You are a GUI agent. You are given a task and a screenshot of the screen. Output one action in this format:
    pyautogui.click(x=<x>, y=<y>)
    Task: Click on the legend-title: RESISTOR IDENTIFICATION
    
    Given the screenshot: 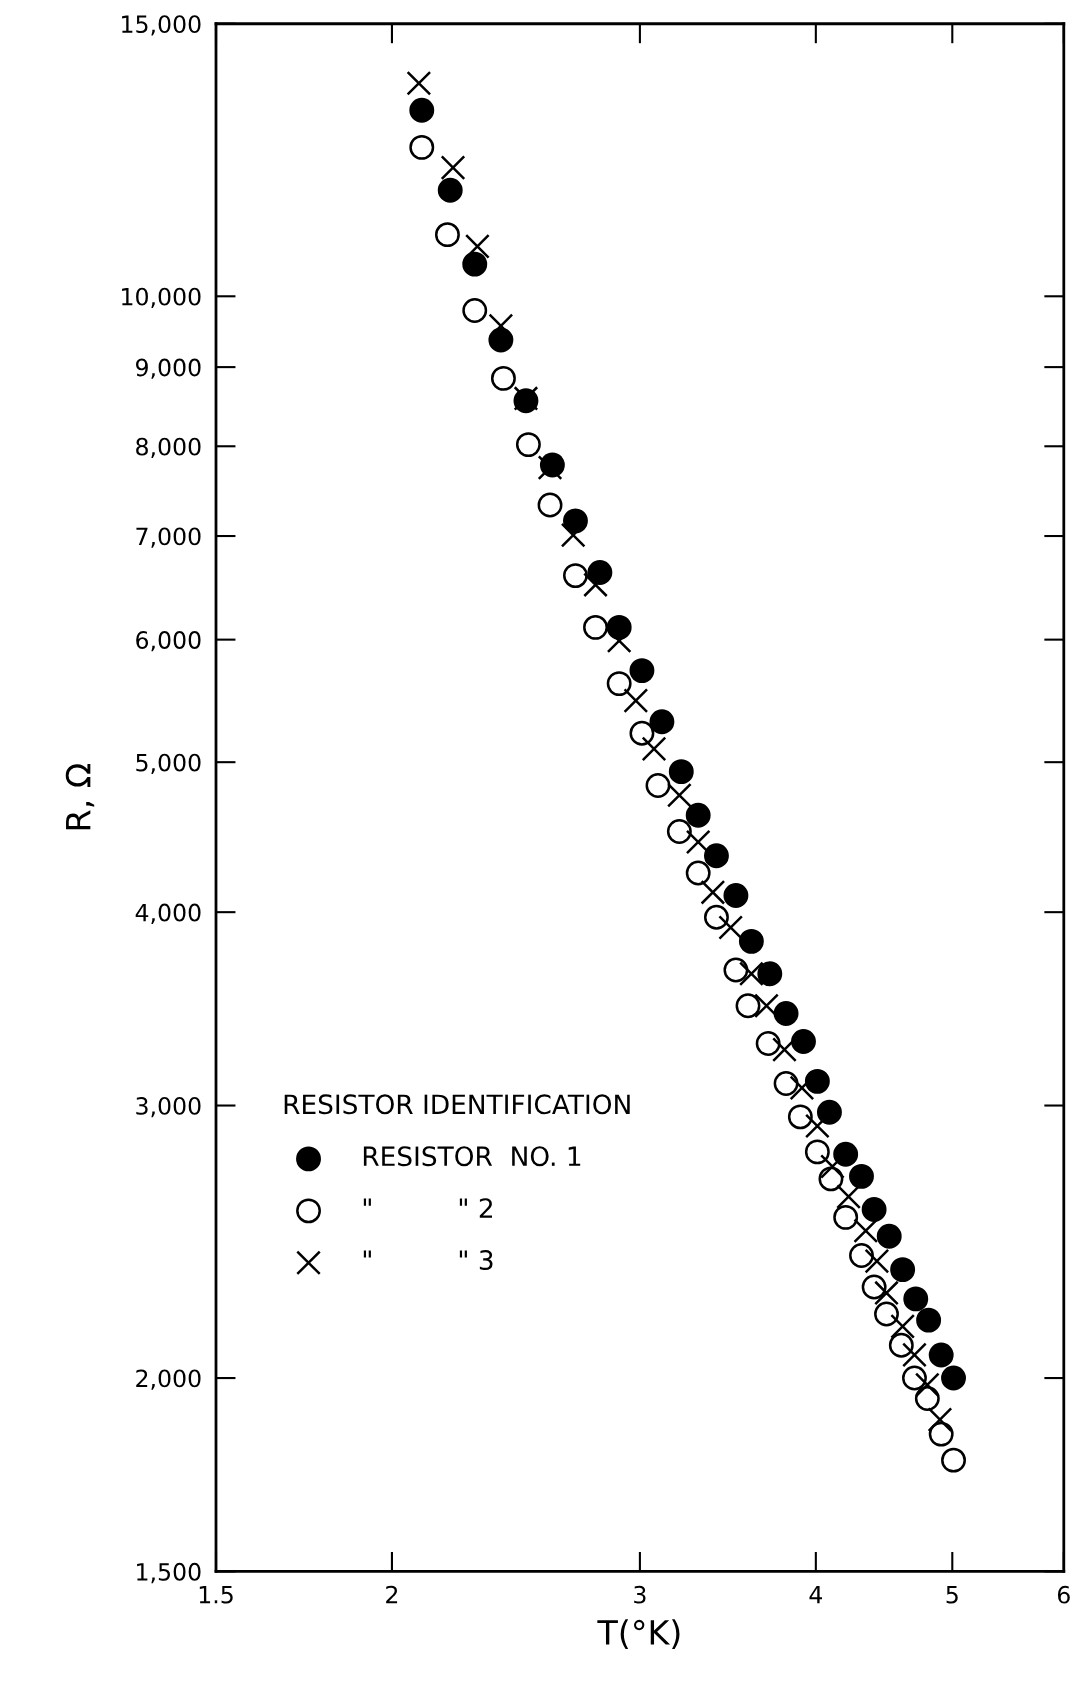 What is the action you would take?
    pyautogui.click(x=457, y=1104)
    